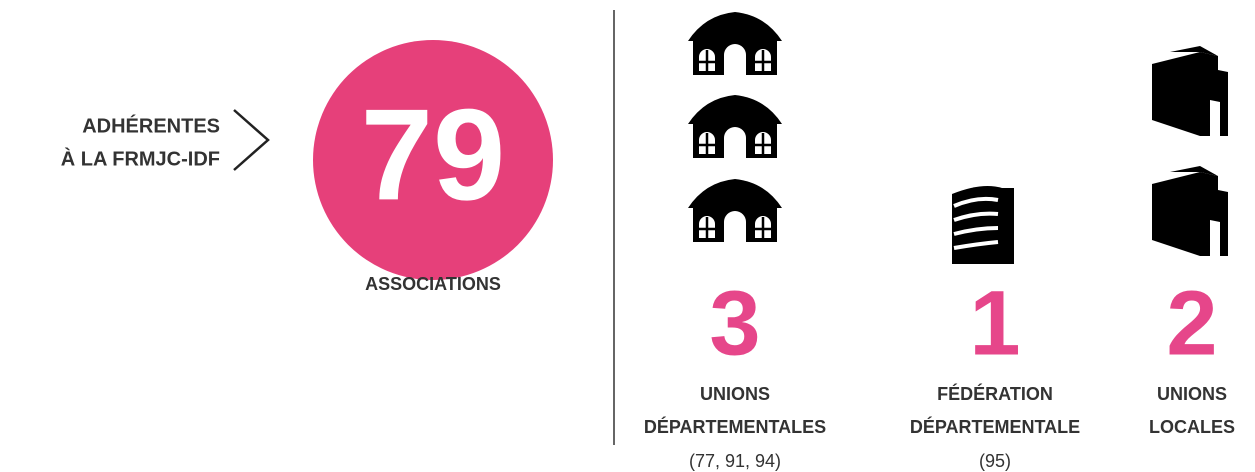 The width and height of the screenshot is (1255, 472). I want to click on label: DÉPARTEMENTALES, so click(735, 426).